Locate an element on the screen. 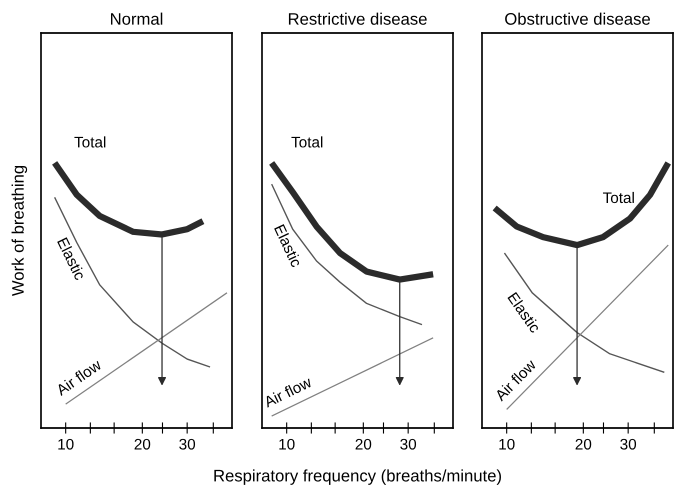  text: Elastic is located at coordinates (288, 246).